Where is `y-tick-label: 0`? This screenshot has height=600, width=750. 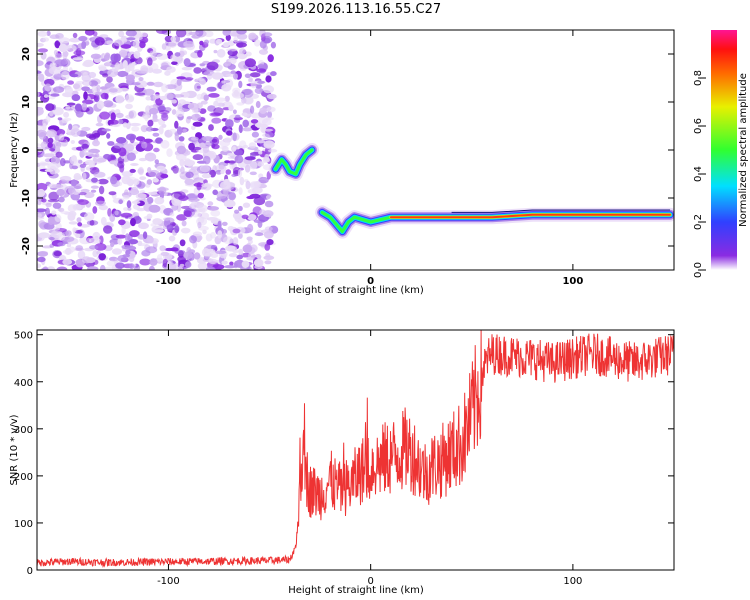 y-tick-label: 0 is located at coordinates (26, 149).